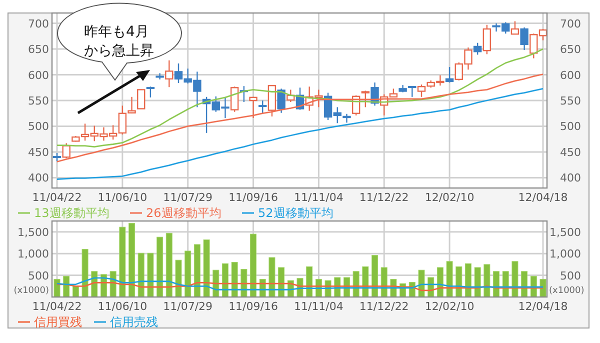  Describe the element at coordinates (134, 322) in the screenshot. I see `legend-label: 信用売残` at that location.